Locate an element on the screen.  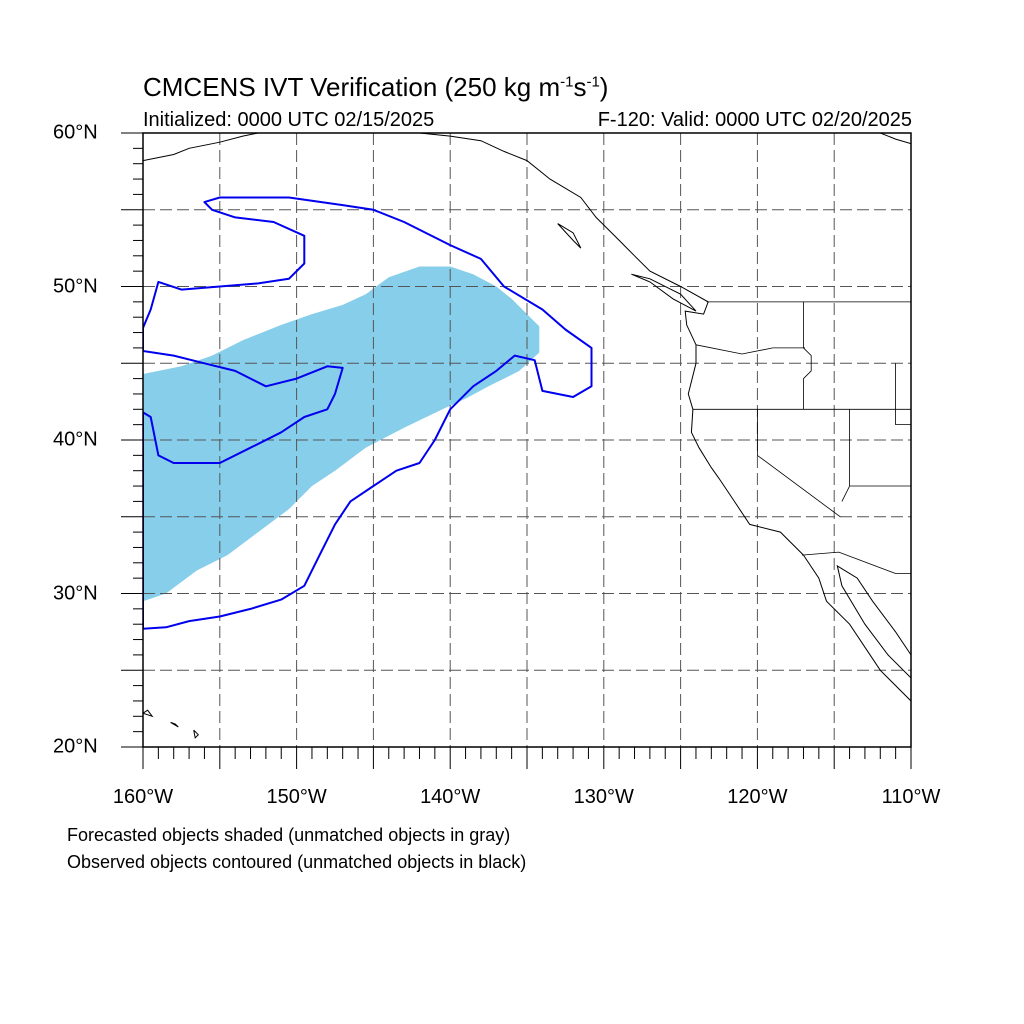
lat-label: 40°N is located at coordinates (75, 439).